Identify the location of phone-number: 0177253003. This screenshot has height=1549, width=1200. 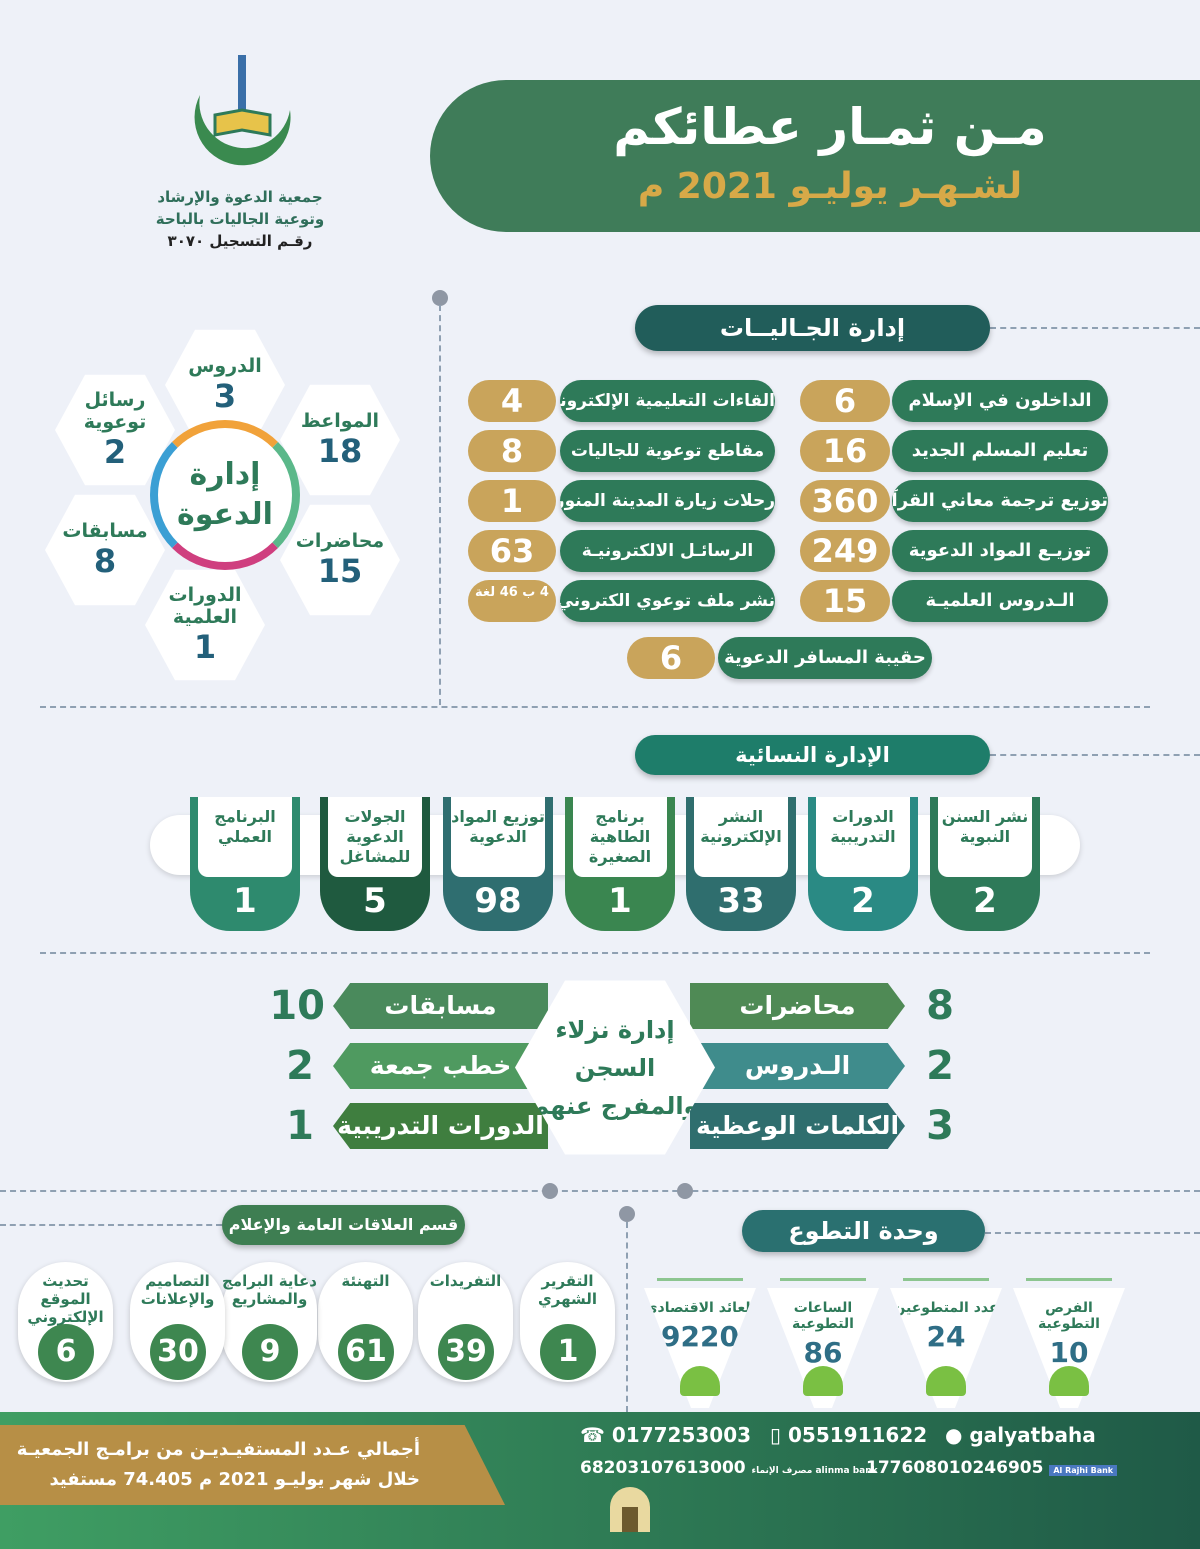
(681, 1435).